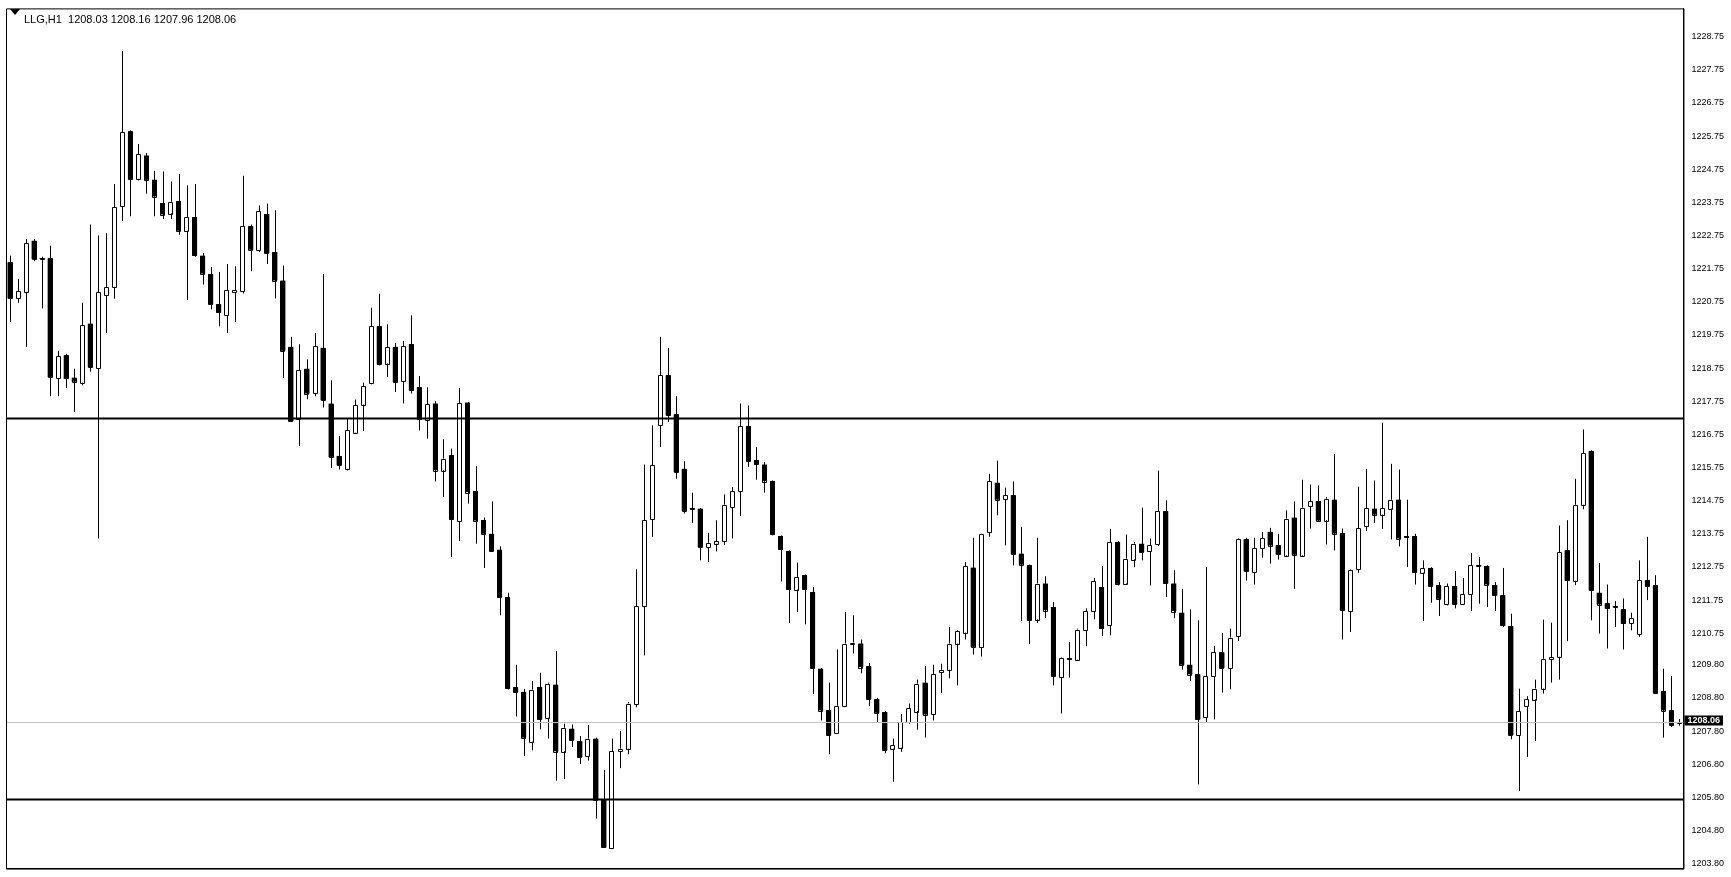 The height and width of the screenshot is (877, 1731). Describe the element at coordinates (1708, 234) in the screenshot. I see `y-tick-label: 1222.75` at that location.